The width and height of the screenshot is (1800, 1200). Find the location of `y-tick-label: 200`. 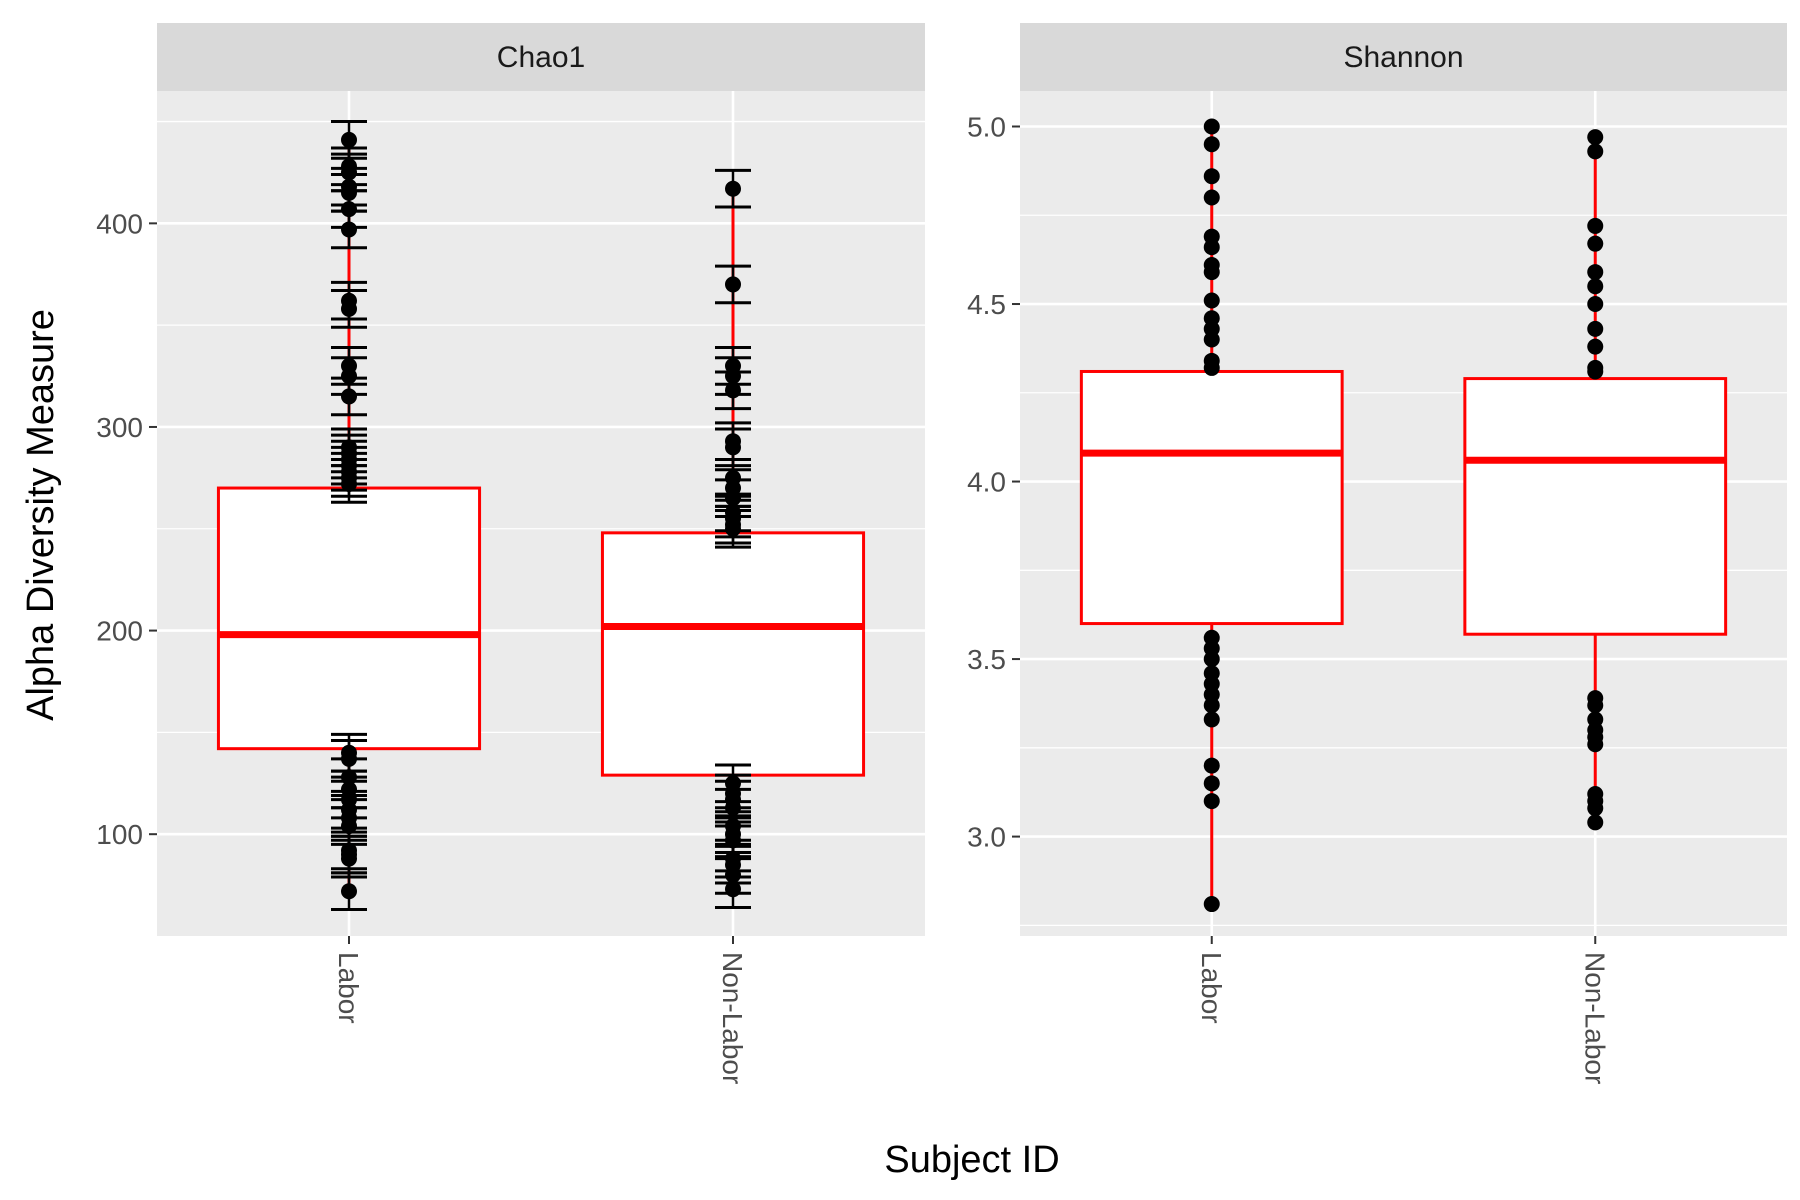

y-tick-label: 200 is located at coordinates (119, 631).